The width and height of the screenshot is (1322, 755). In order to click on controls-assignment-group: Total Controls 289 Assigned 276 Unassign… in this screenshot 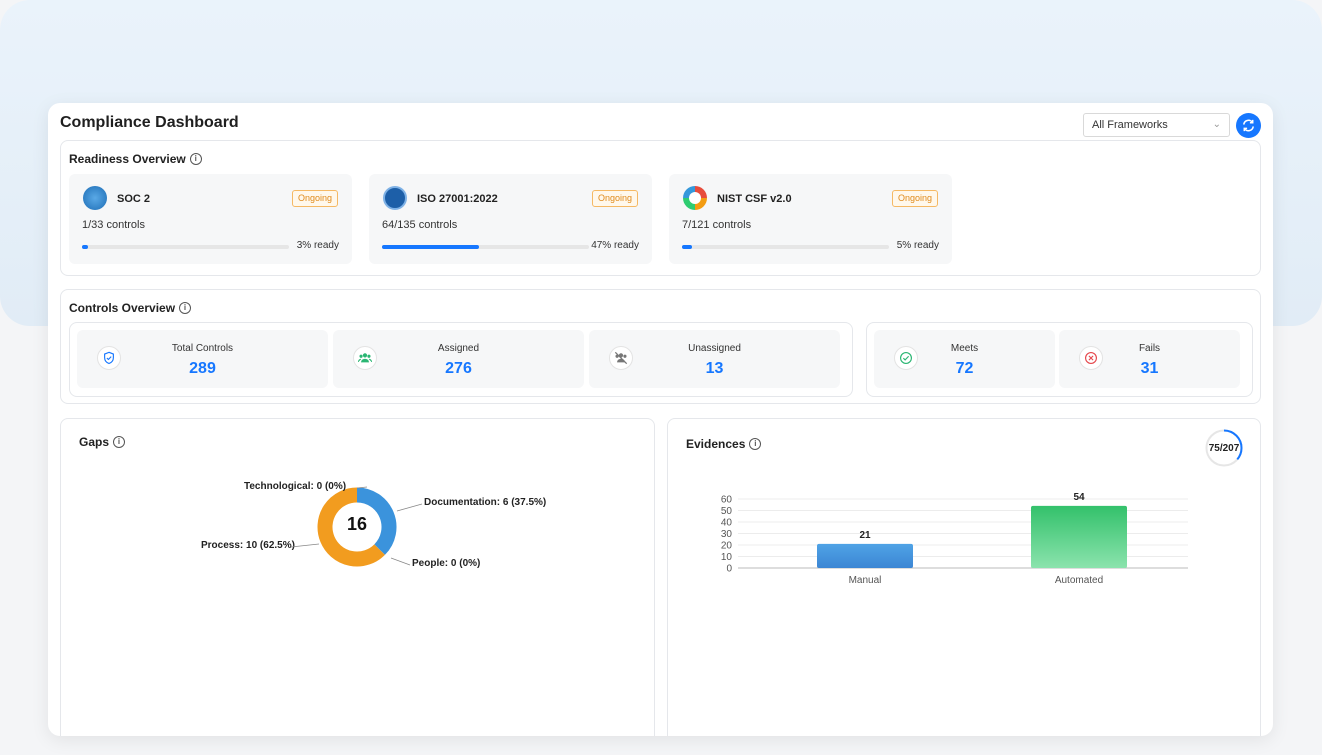, I will do `click(461, 359)`.